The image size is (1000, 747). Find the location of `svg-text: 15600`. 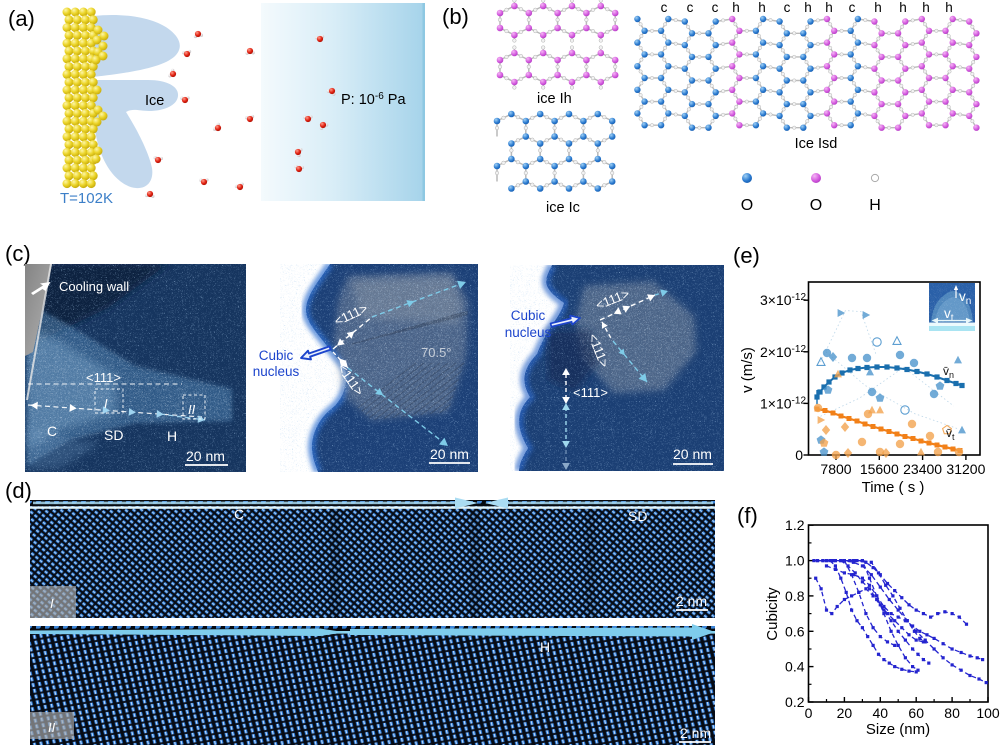

svg-text: 15600 is located at coordinates (879, 469).